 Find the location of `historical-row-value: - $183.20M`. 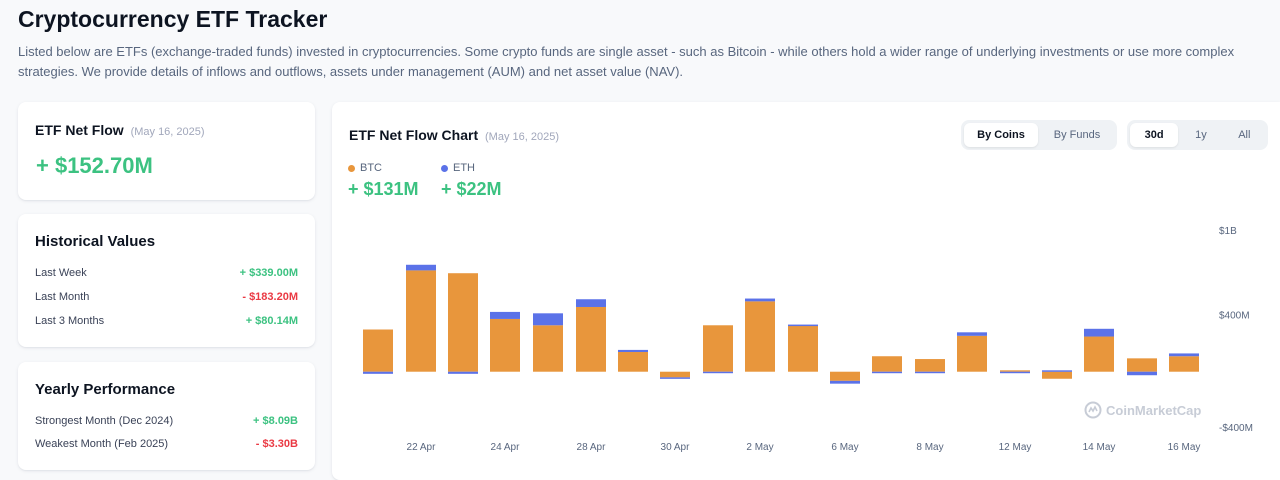

historical-row-value: - $183.20M is located at coordinates (270, 297).